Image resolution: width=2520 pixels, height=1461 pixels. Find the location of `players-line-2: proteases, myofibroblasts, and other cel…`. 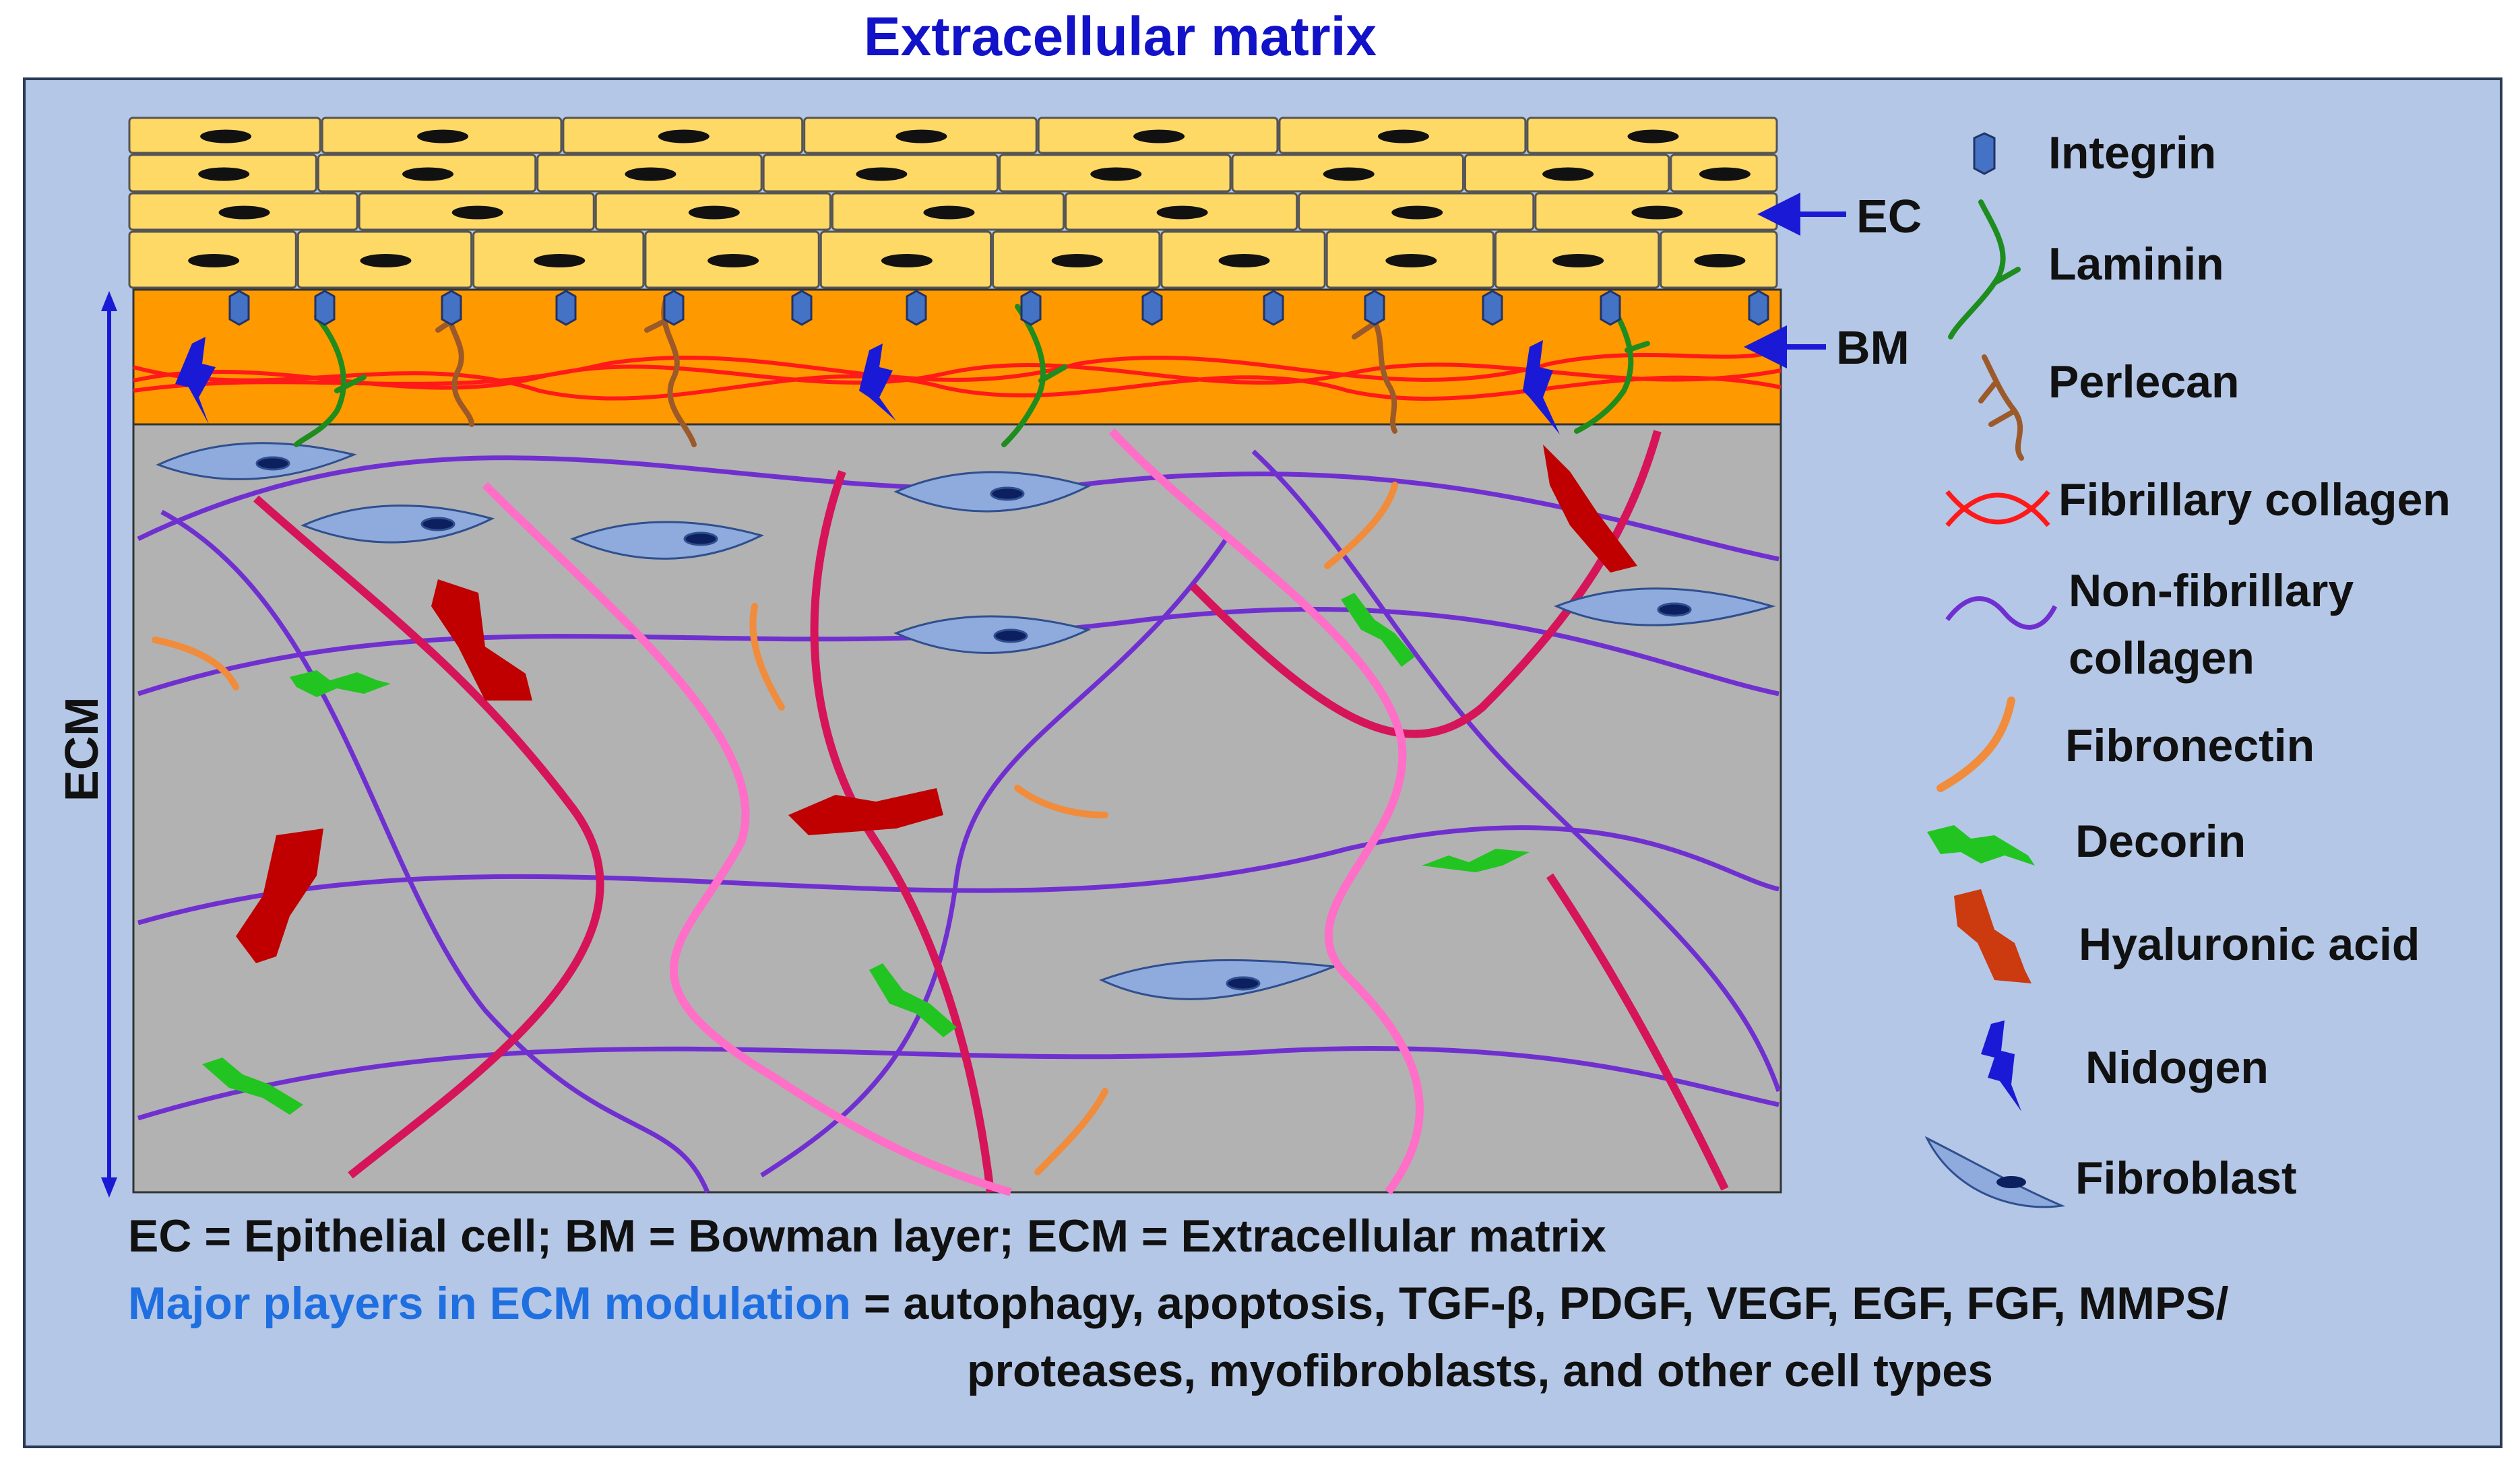

players-line-2: proteases, myofibroblasts, and other cel… is located at coordinates (1480, 1371).